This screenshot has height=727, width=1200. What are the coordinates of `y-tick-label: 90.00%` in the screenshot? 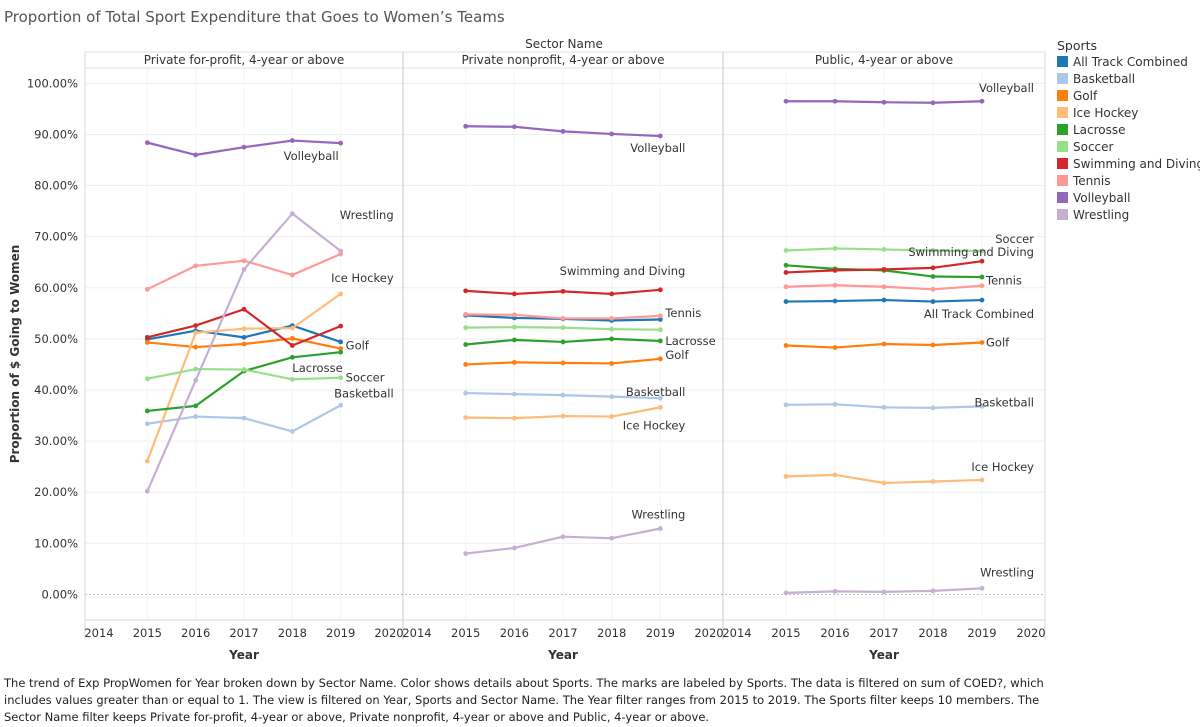 It's located at (56, 134).